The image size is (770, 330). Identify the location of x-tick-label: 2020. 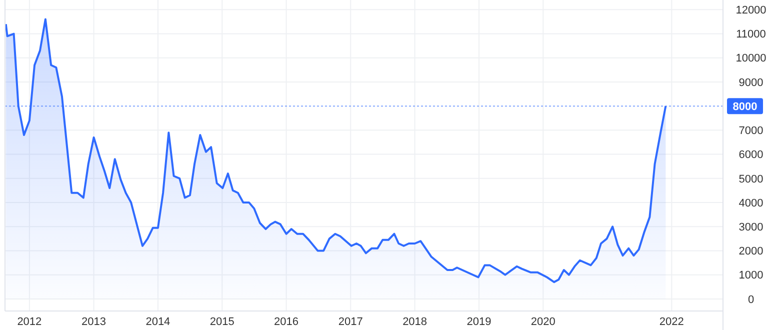
(543, 322).